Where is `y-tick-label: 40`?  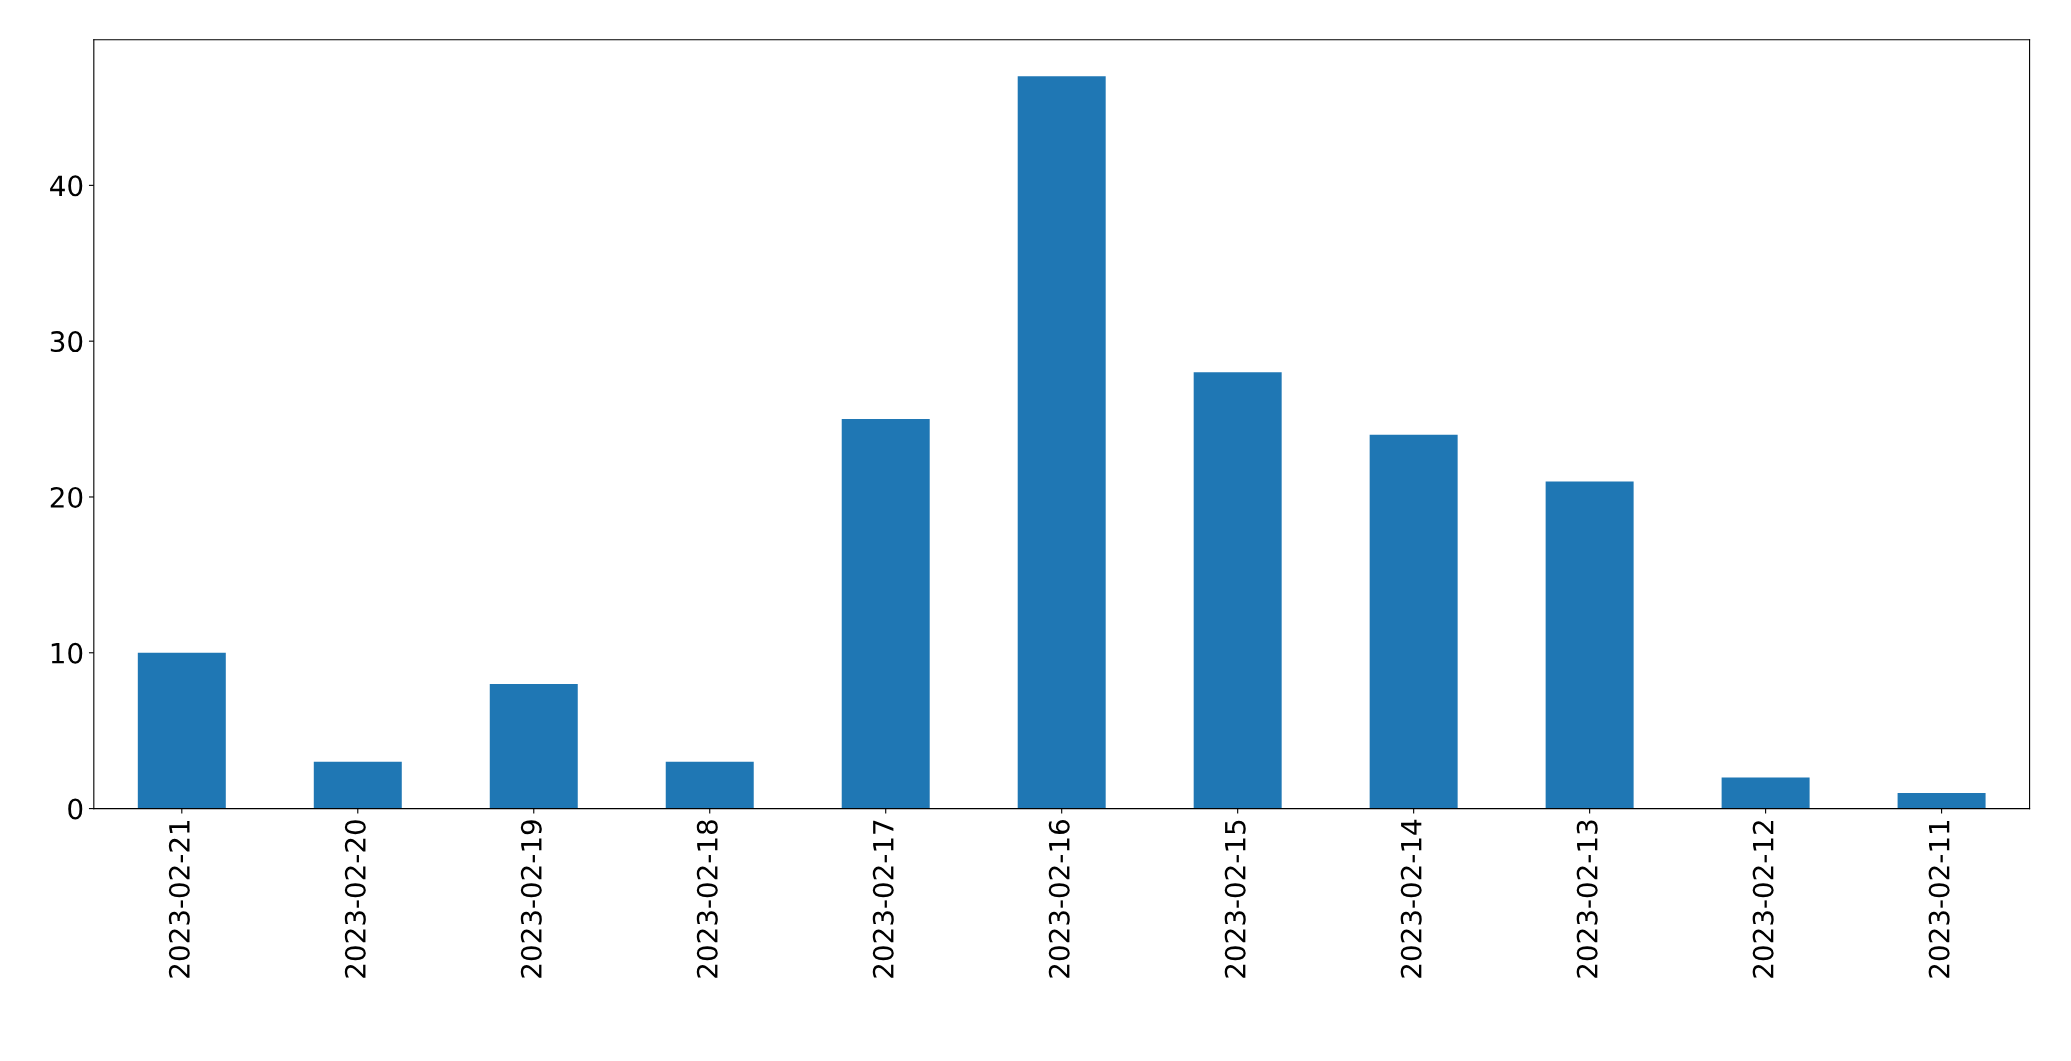 y-tick-label: 40 is located at coordinates (66, 186).